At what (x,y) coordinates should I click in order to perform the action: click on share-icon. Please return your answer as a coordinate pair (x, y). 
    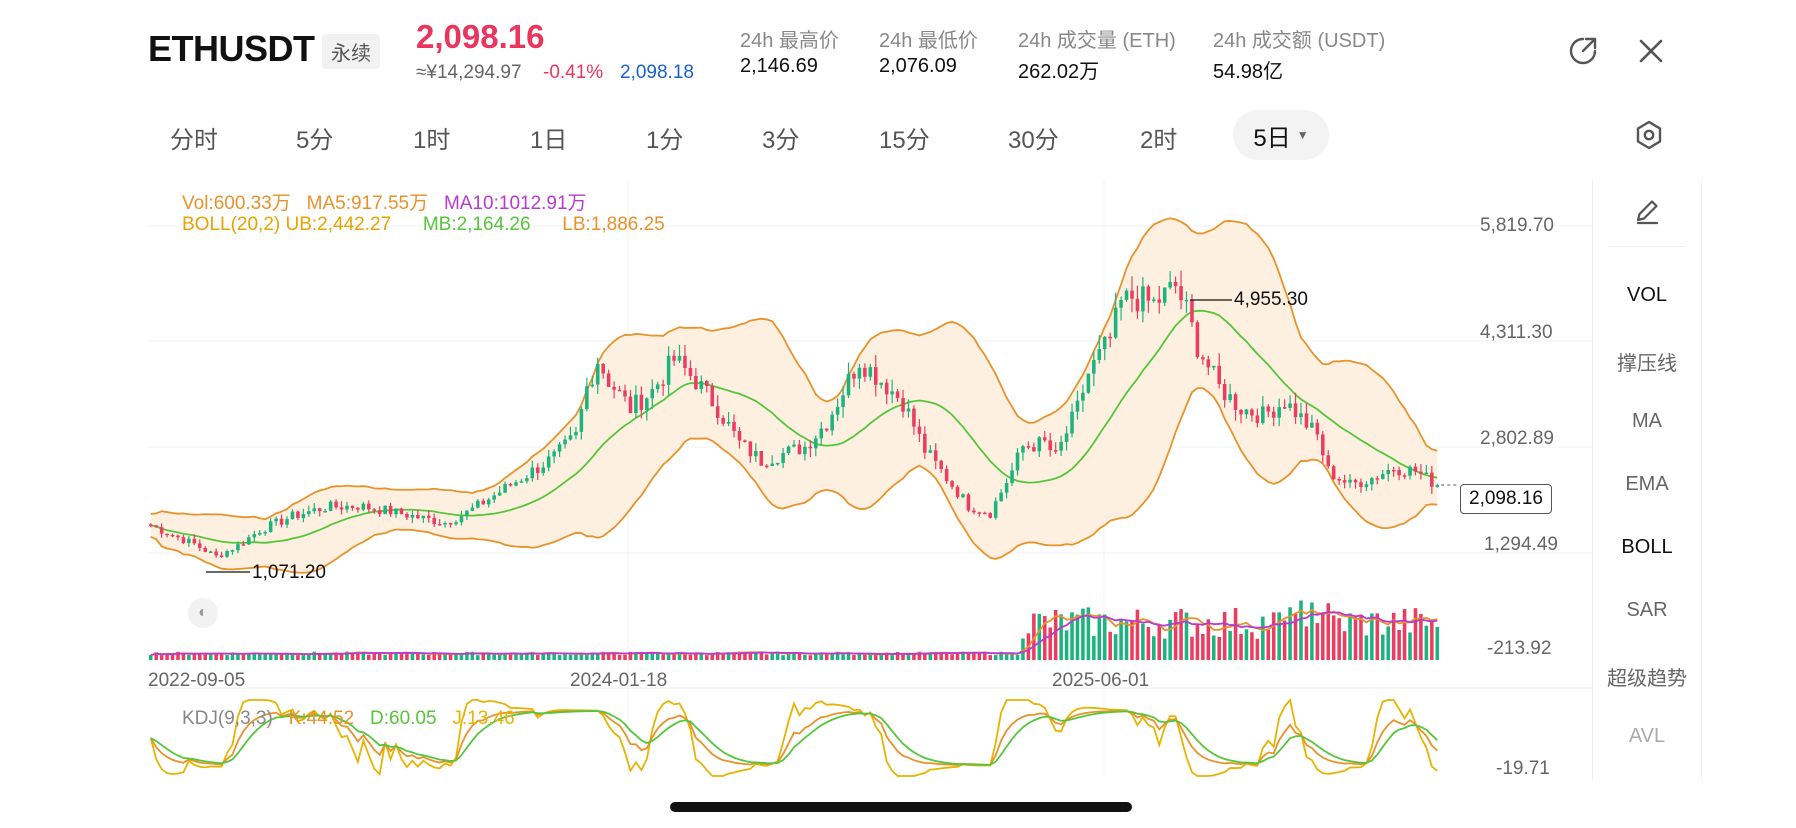
    Looking at the image, I should click on (1583, 51).